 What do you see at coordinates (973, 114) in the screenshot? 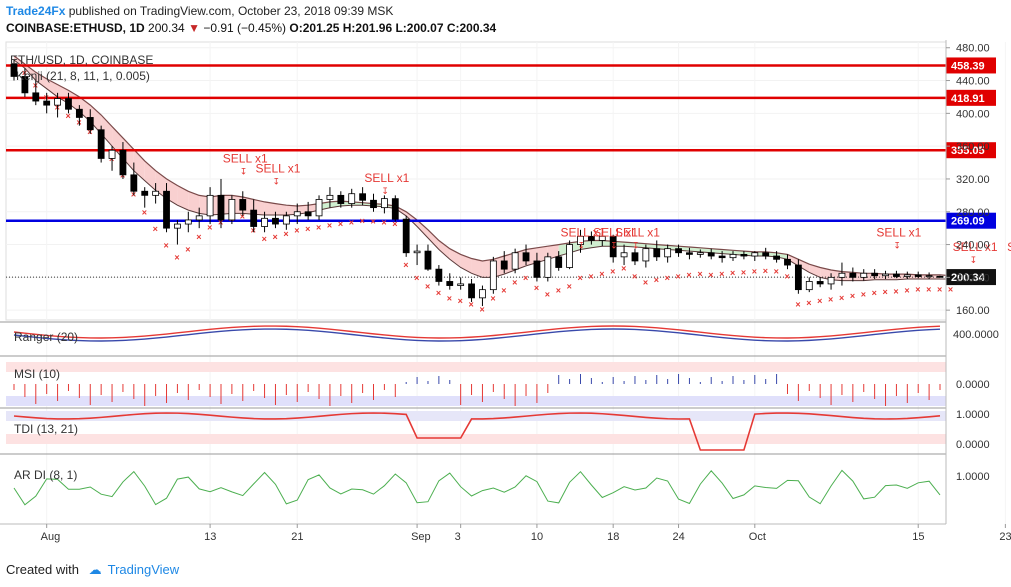
I see `price-tick-label: 400.00` at bounding box center [973, 114].